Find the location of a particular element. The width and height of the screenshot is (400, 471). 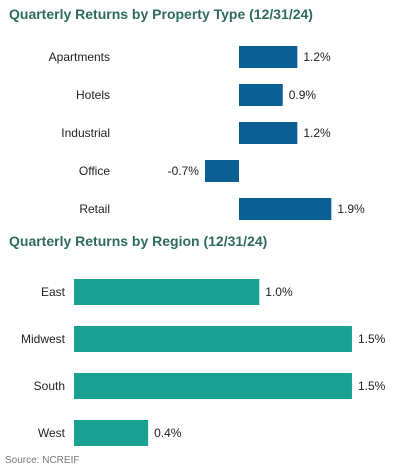

chart-title-region: Quarterly Returns by Region (12/31/24) is located at coordinates (138, 241).